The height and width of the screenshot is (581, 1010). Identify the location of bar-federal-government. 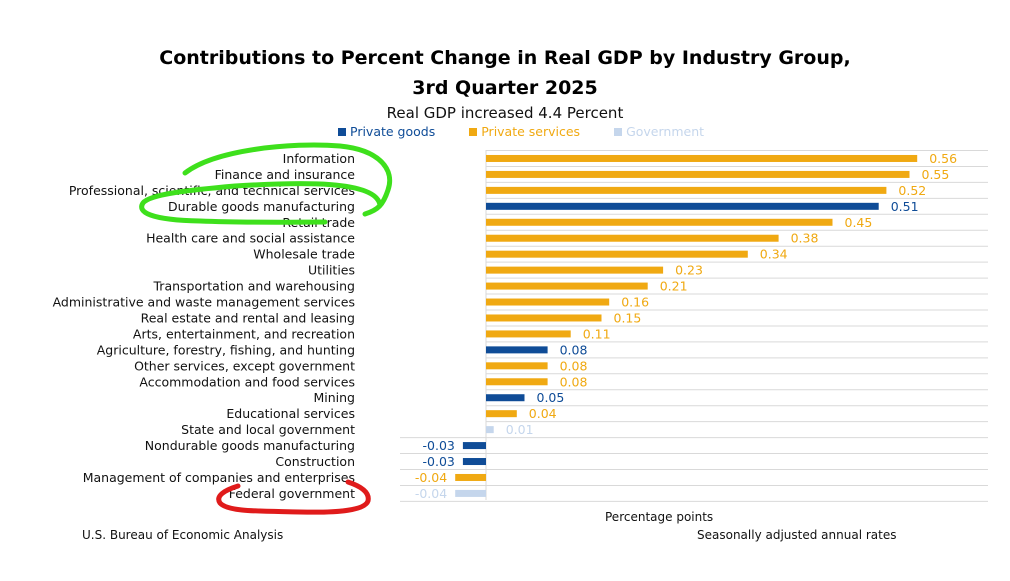
(470, 493).